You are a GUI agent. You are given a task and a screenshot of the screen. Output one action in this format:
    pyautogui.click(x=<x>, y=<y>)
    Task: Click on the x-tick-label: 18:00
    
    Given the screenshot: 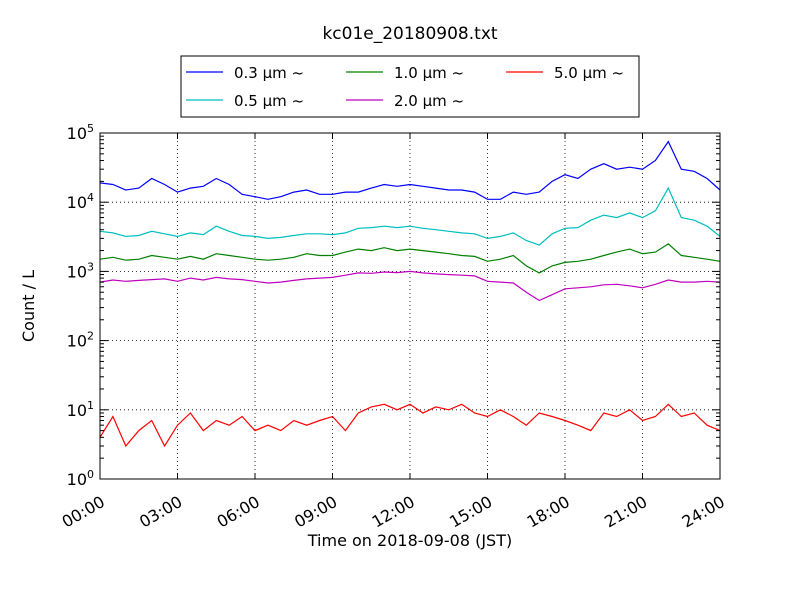 What is the action you would take?
    pyautogui.click(x=548, y=512)
    